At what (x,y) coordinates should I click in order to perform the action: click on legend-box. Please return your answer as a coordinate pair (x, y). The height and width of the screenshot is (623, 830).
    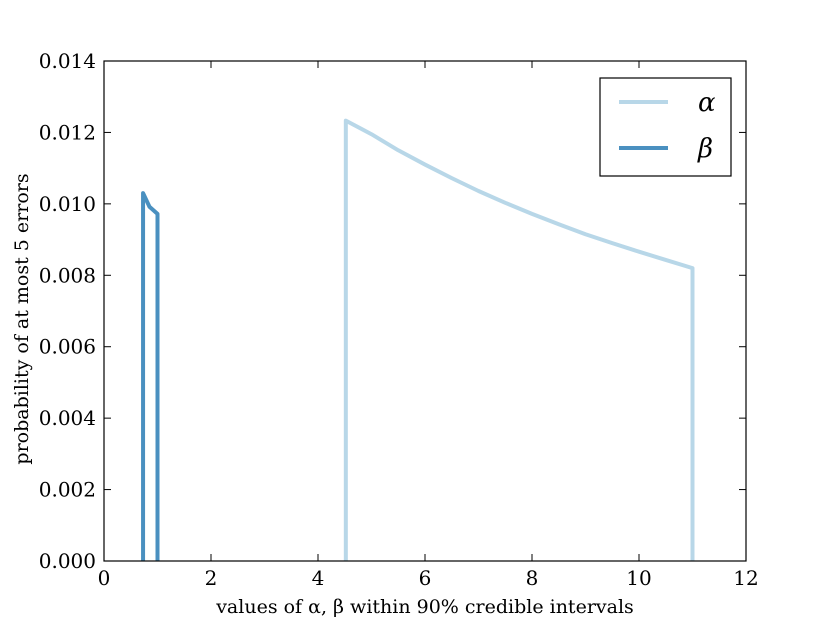
    Looking at the image, I should click on (665, 127).